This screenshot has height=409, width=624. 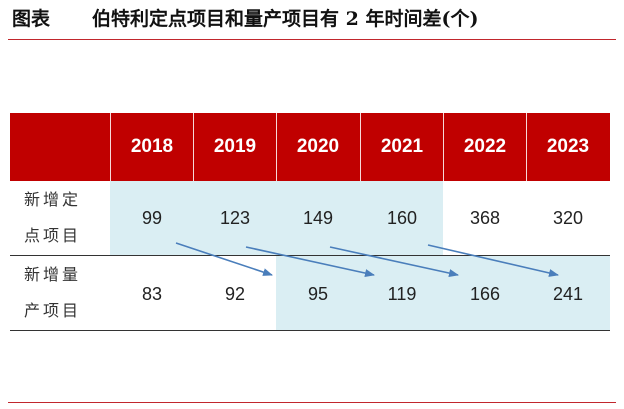 I want to click on header-year-2019: 2019, so click(x=235, y=146).